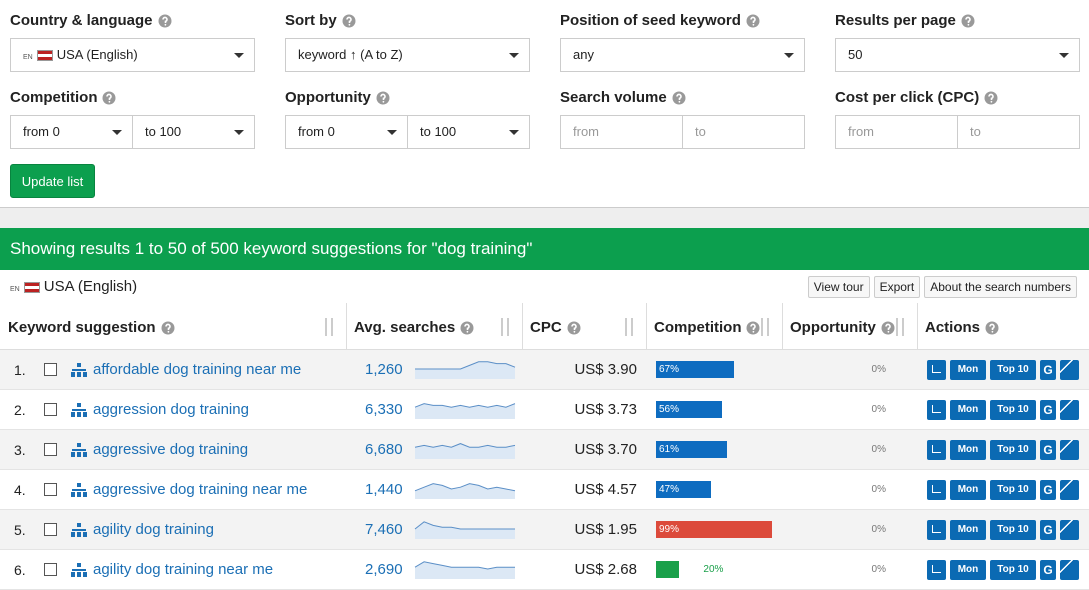 This screenshot has height=590, width=1089. Describe the element at coordinates (465, 405) in the screenshot. I see `trend-line` at that location.